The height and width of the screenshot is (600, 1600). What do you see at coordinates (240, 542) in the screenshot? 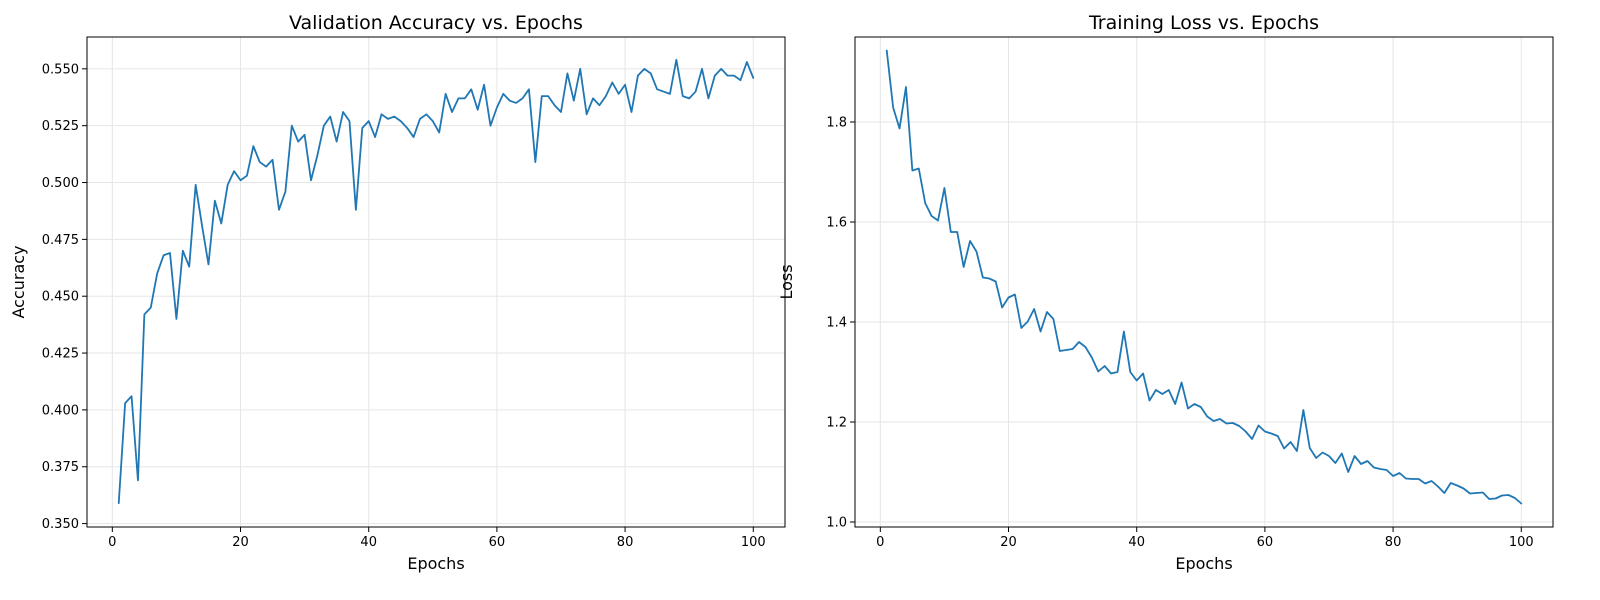
I see `accuracy-x-tick-label: 20` at bounding box center [240, 542].